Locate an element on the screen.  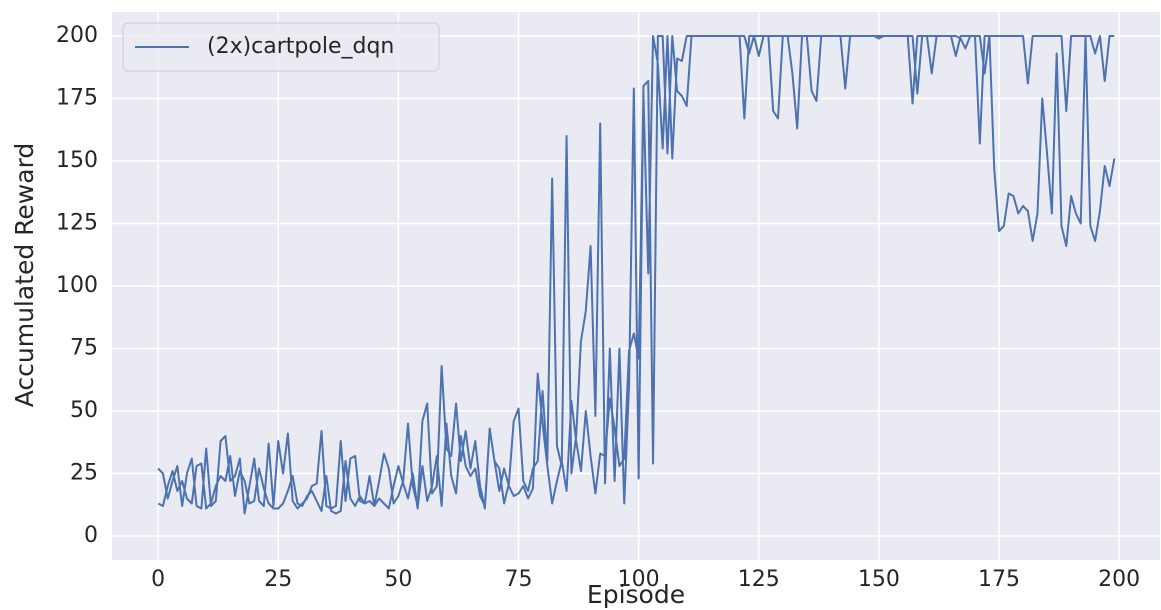
y-tick-label: 50 is located at coordinates (84, 410).